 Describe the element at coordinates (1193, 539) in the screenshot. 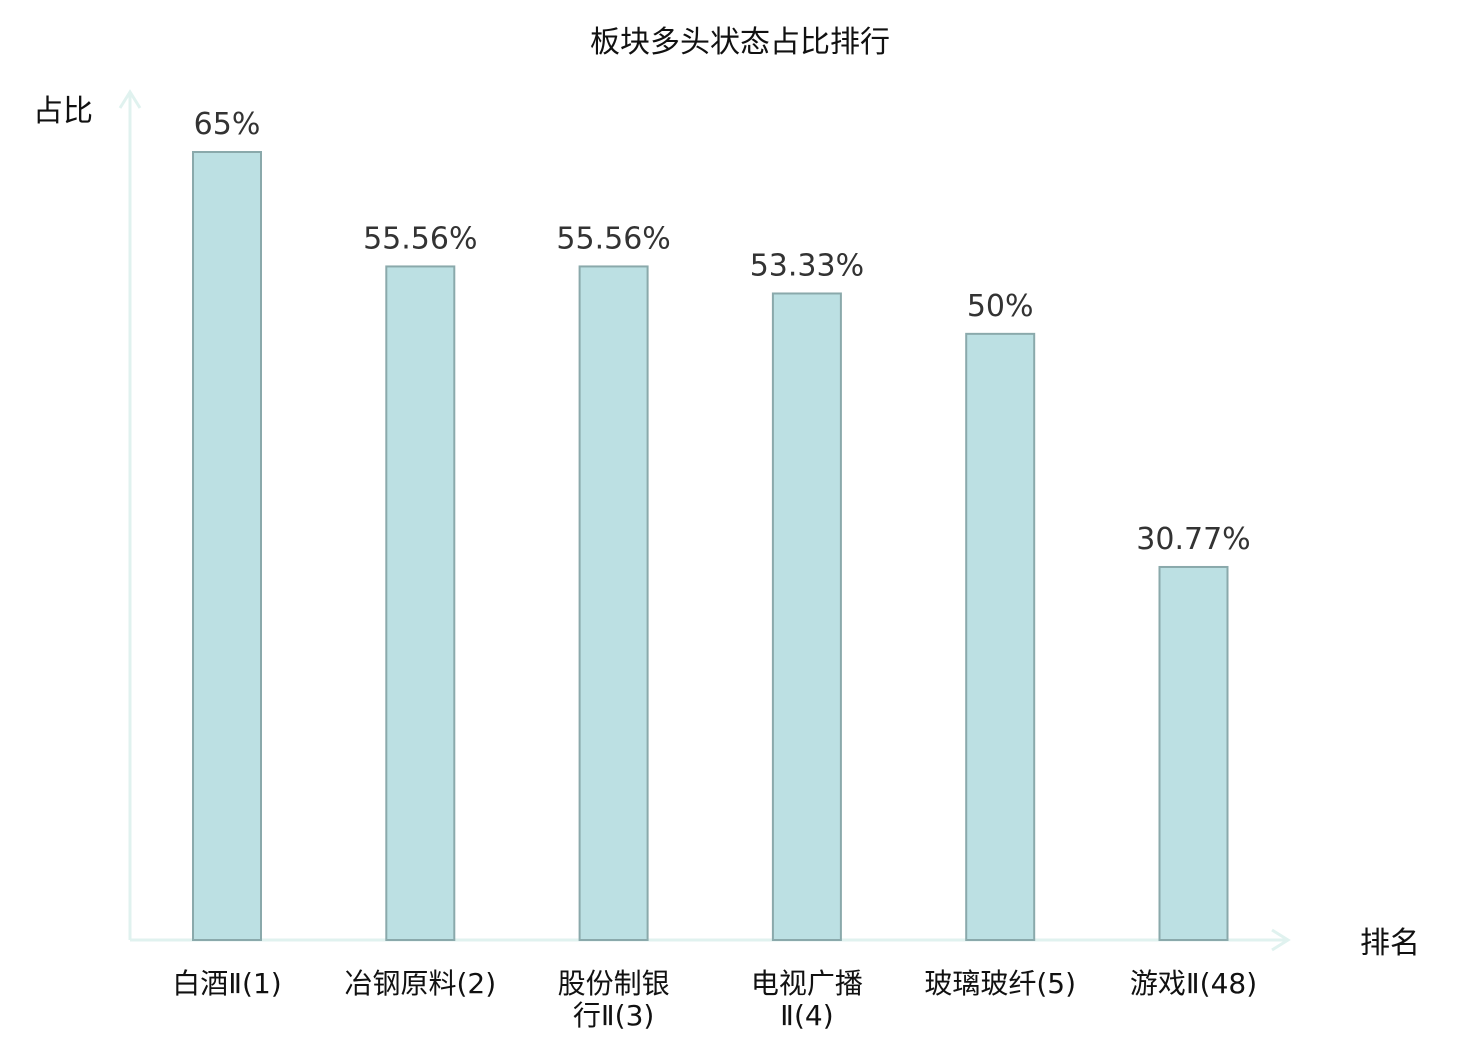

I see `value-label-5: 30.77%` at that location.